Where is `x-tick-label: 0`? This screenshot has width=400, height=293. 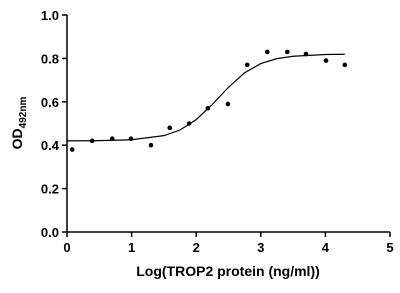
x-tick-label: 0 is located at coordinates (66, 247).